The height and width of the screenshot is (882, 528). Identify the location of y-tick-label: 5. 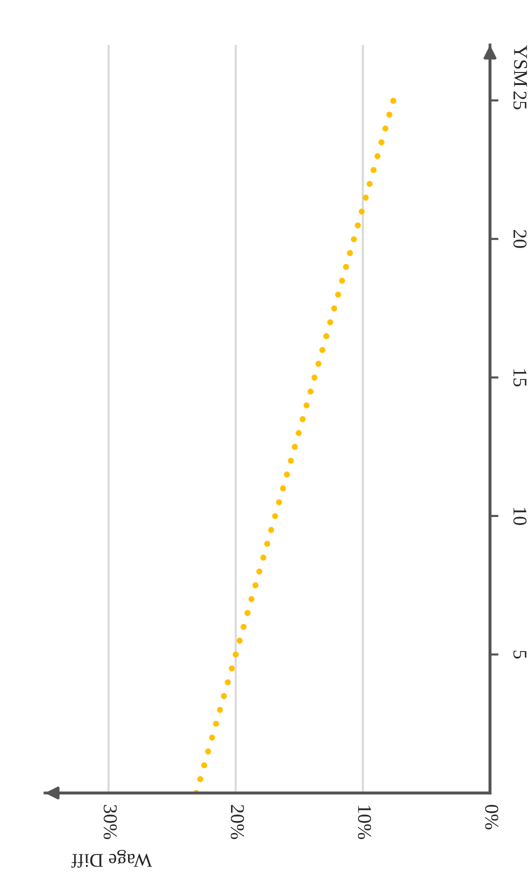
(519, 654).